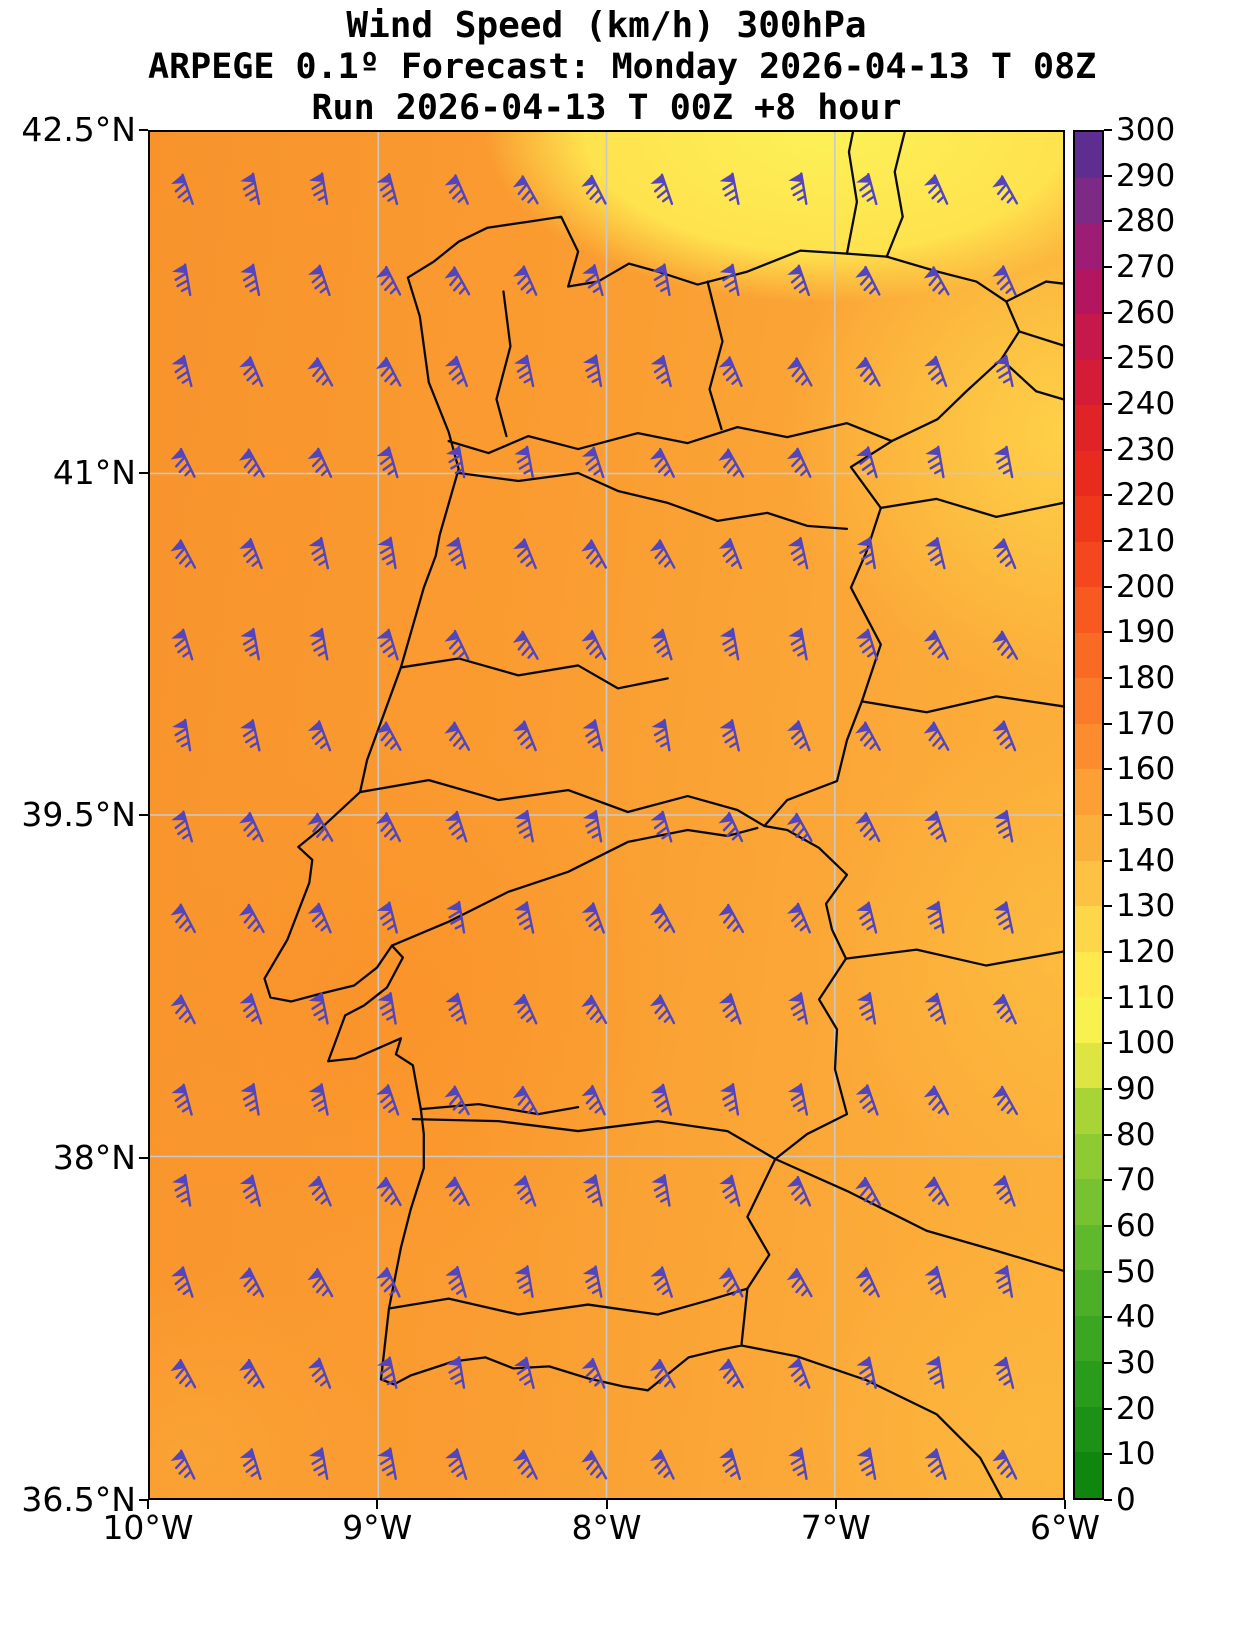 The width and height of the screenshot is (1259, 1646). I want to click on chart-title: Wind Speed (km/h) 300hPa, so click(606, 25).